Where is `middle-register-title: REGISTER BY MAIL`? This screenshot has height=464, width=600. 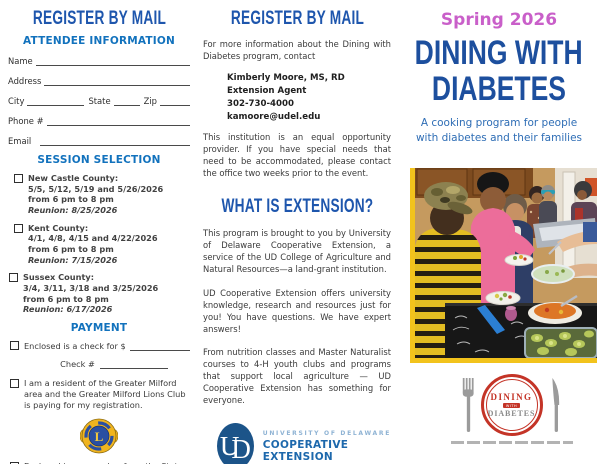
middle-register-title: REGISTER BY MAIL is located at coordinates (297, 18).